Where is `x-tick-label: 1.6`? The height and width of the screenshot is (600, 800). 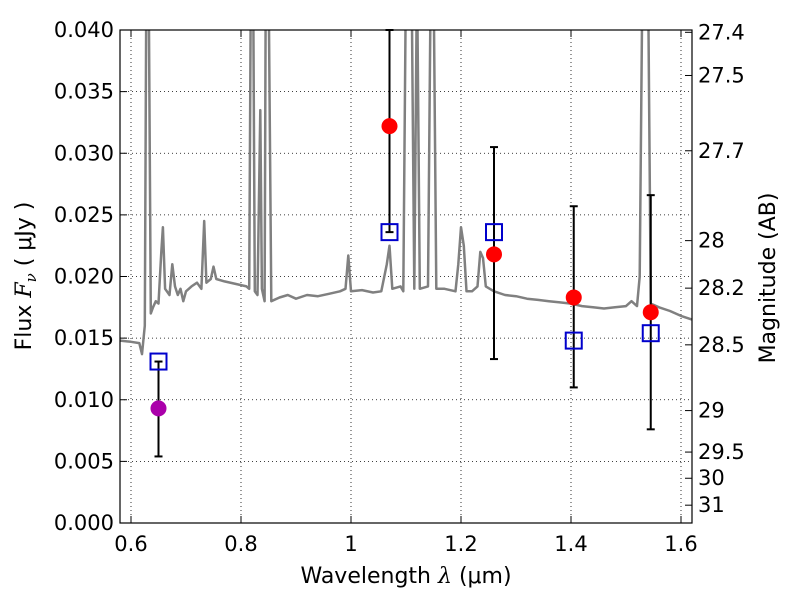
x-tick-label: 1.6 is located at coordinates (680, 544).